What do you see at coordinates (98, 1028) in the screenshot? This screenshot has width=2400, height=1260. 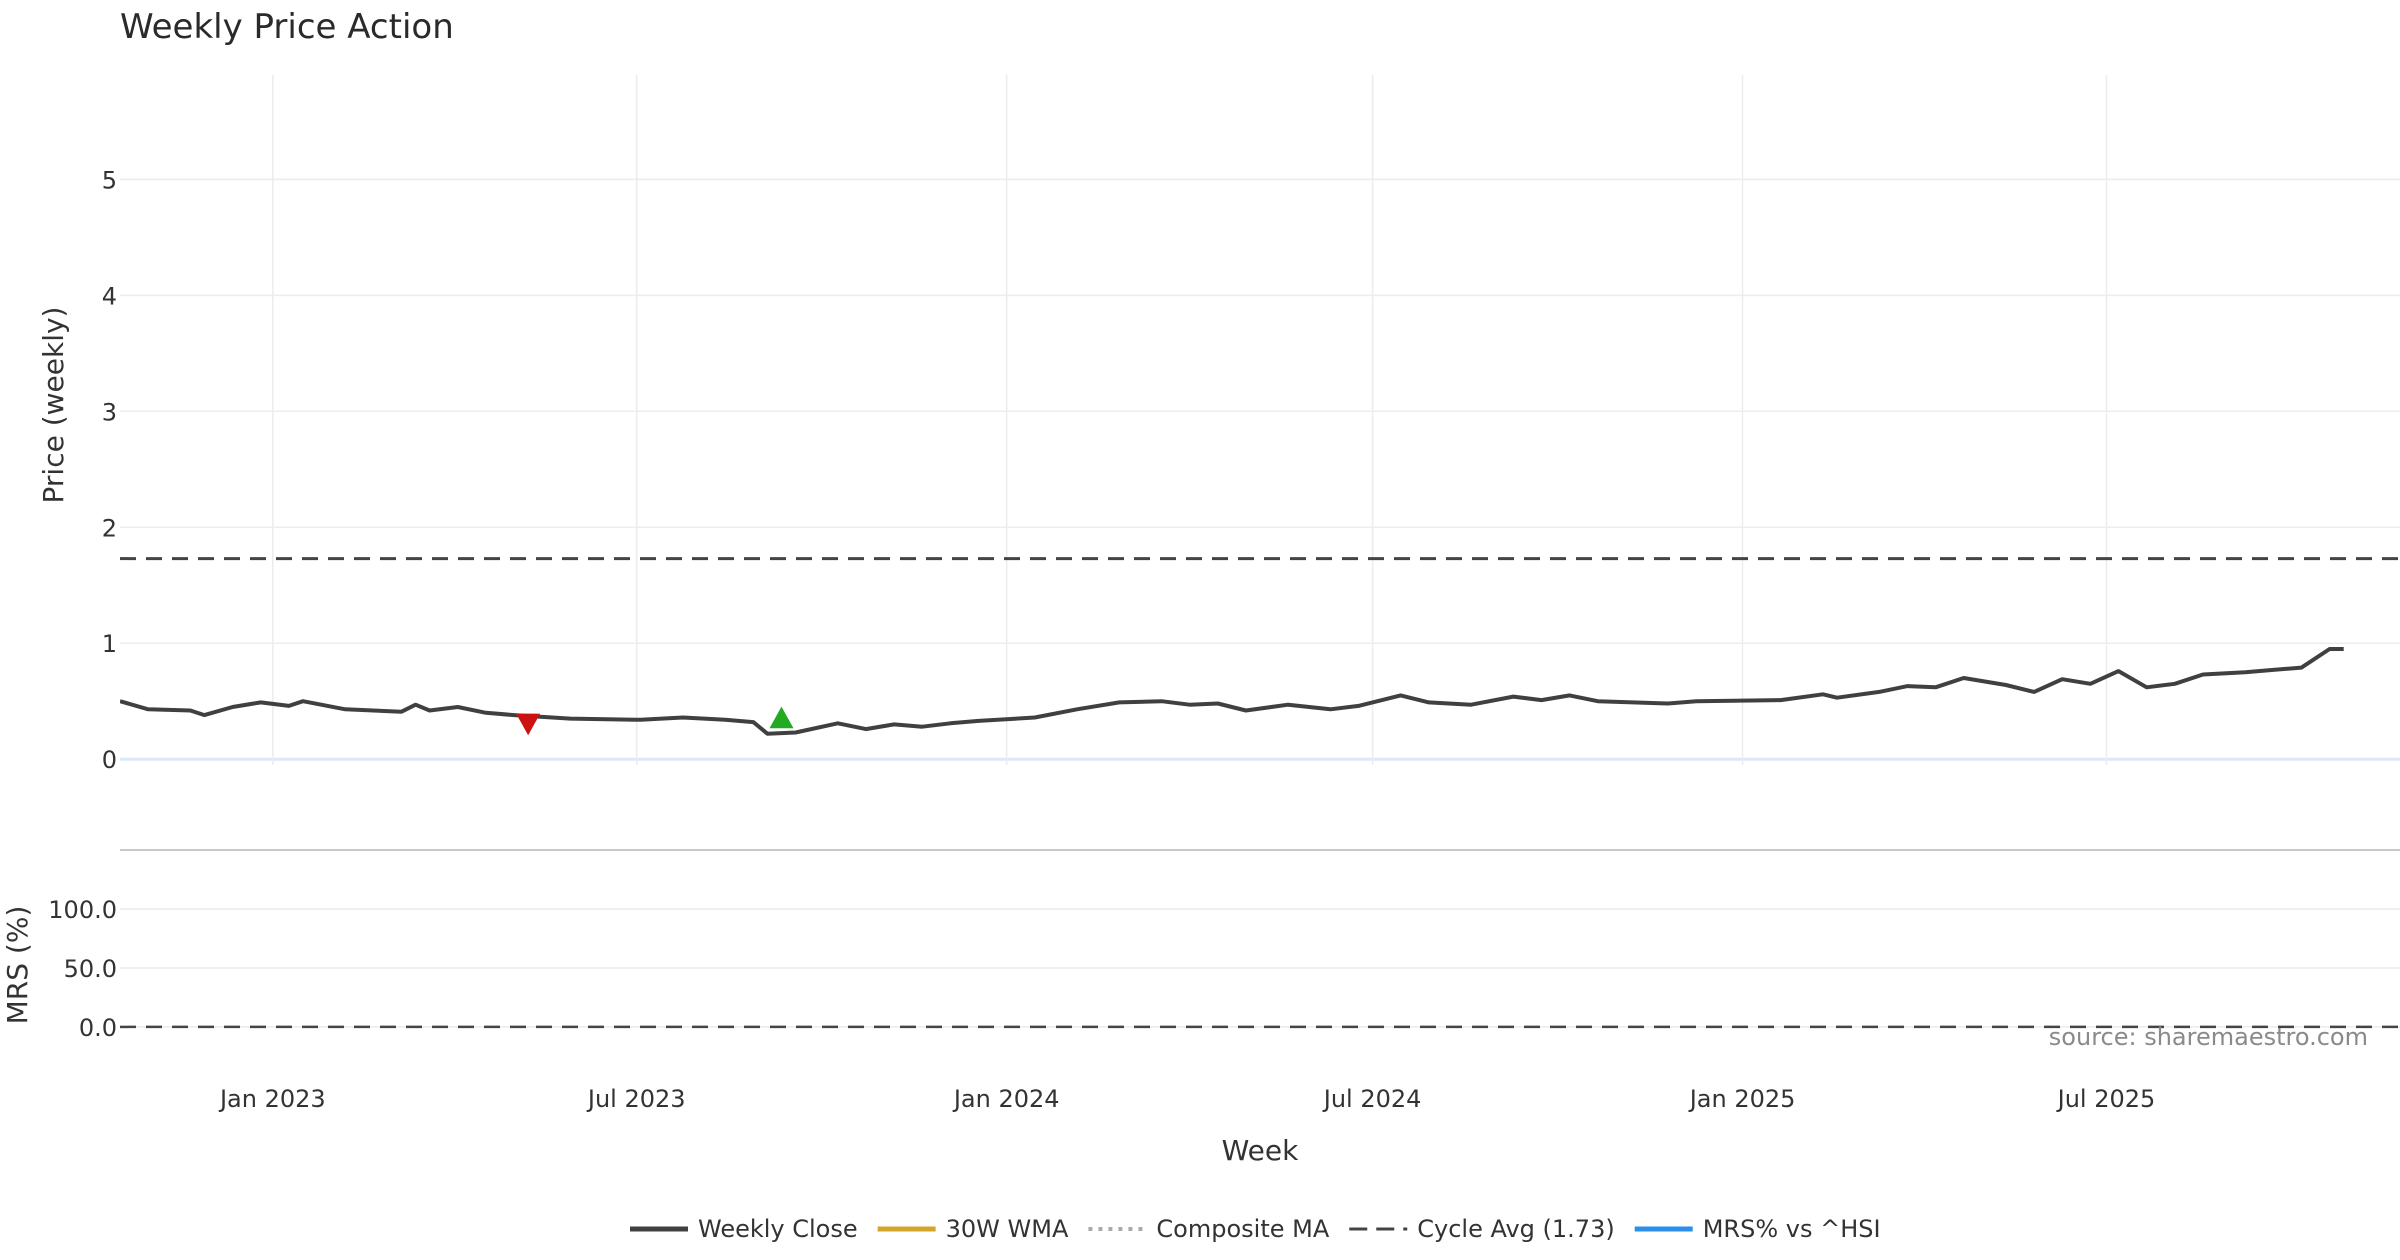 I see `mrs-y-tick-label: 0.0` at bounding box center [98, 1028].